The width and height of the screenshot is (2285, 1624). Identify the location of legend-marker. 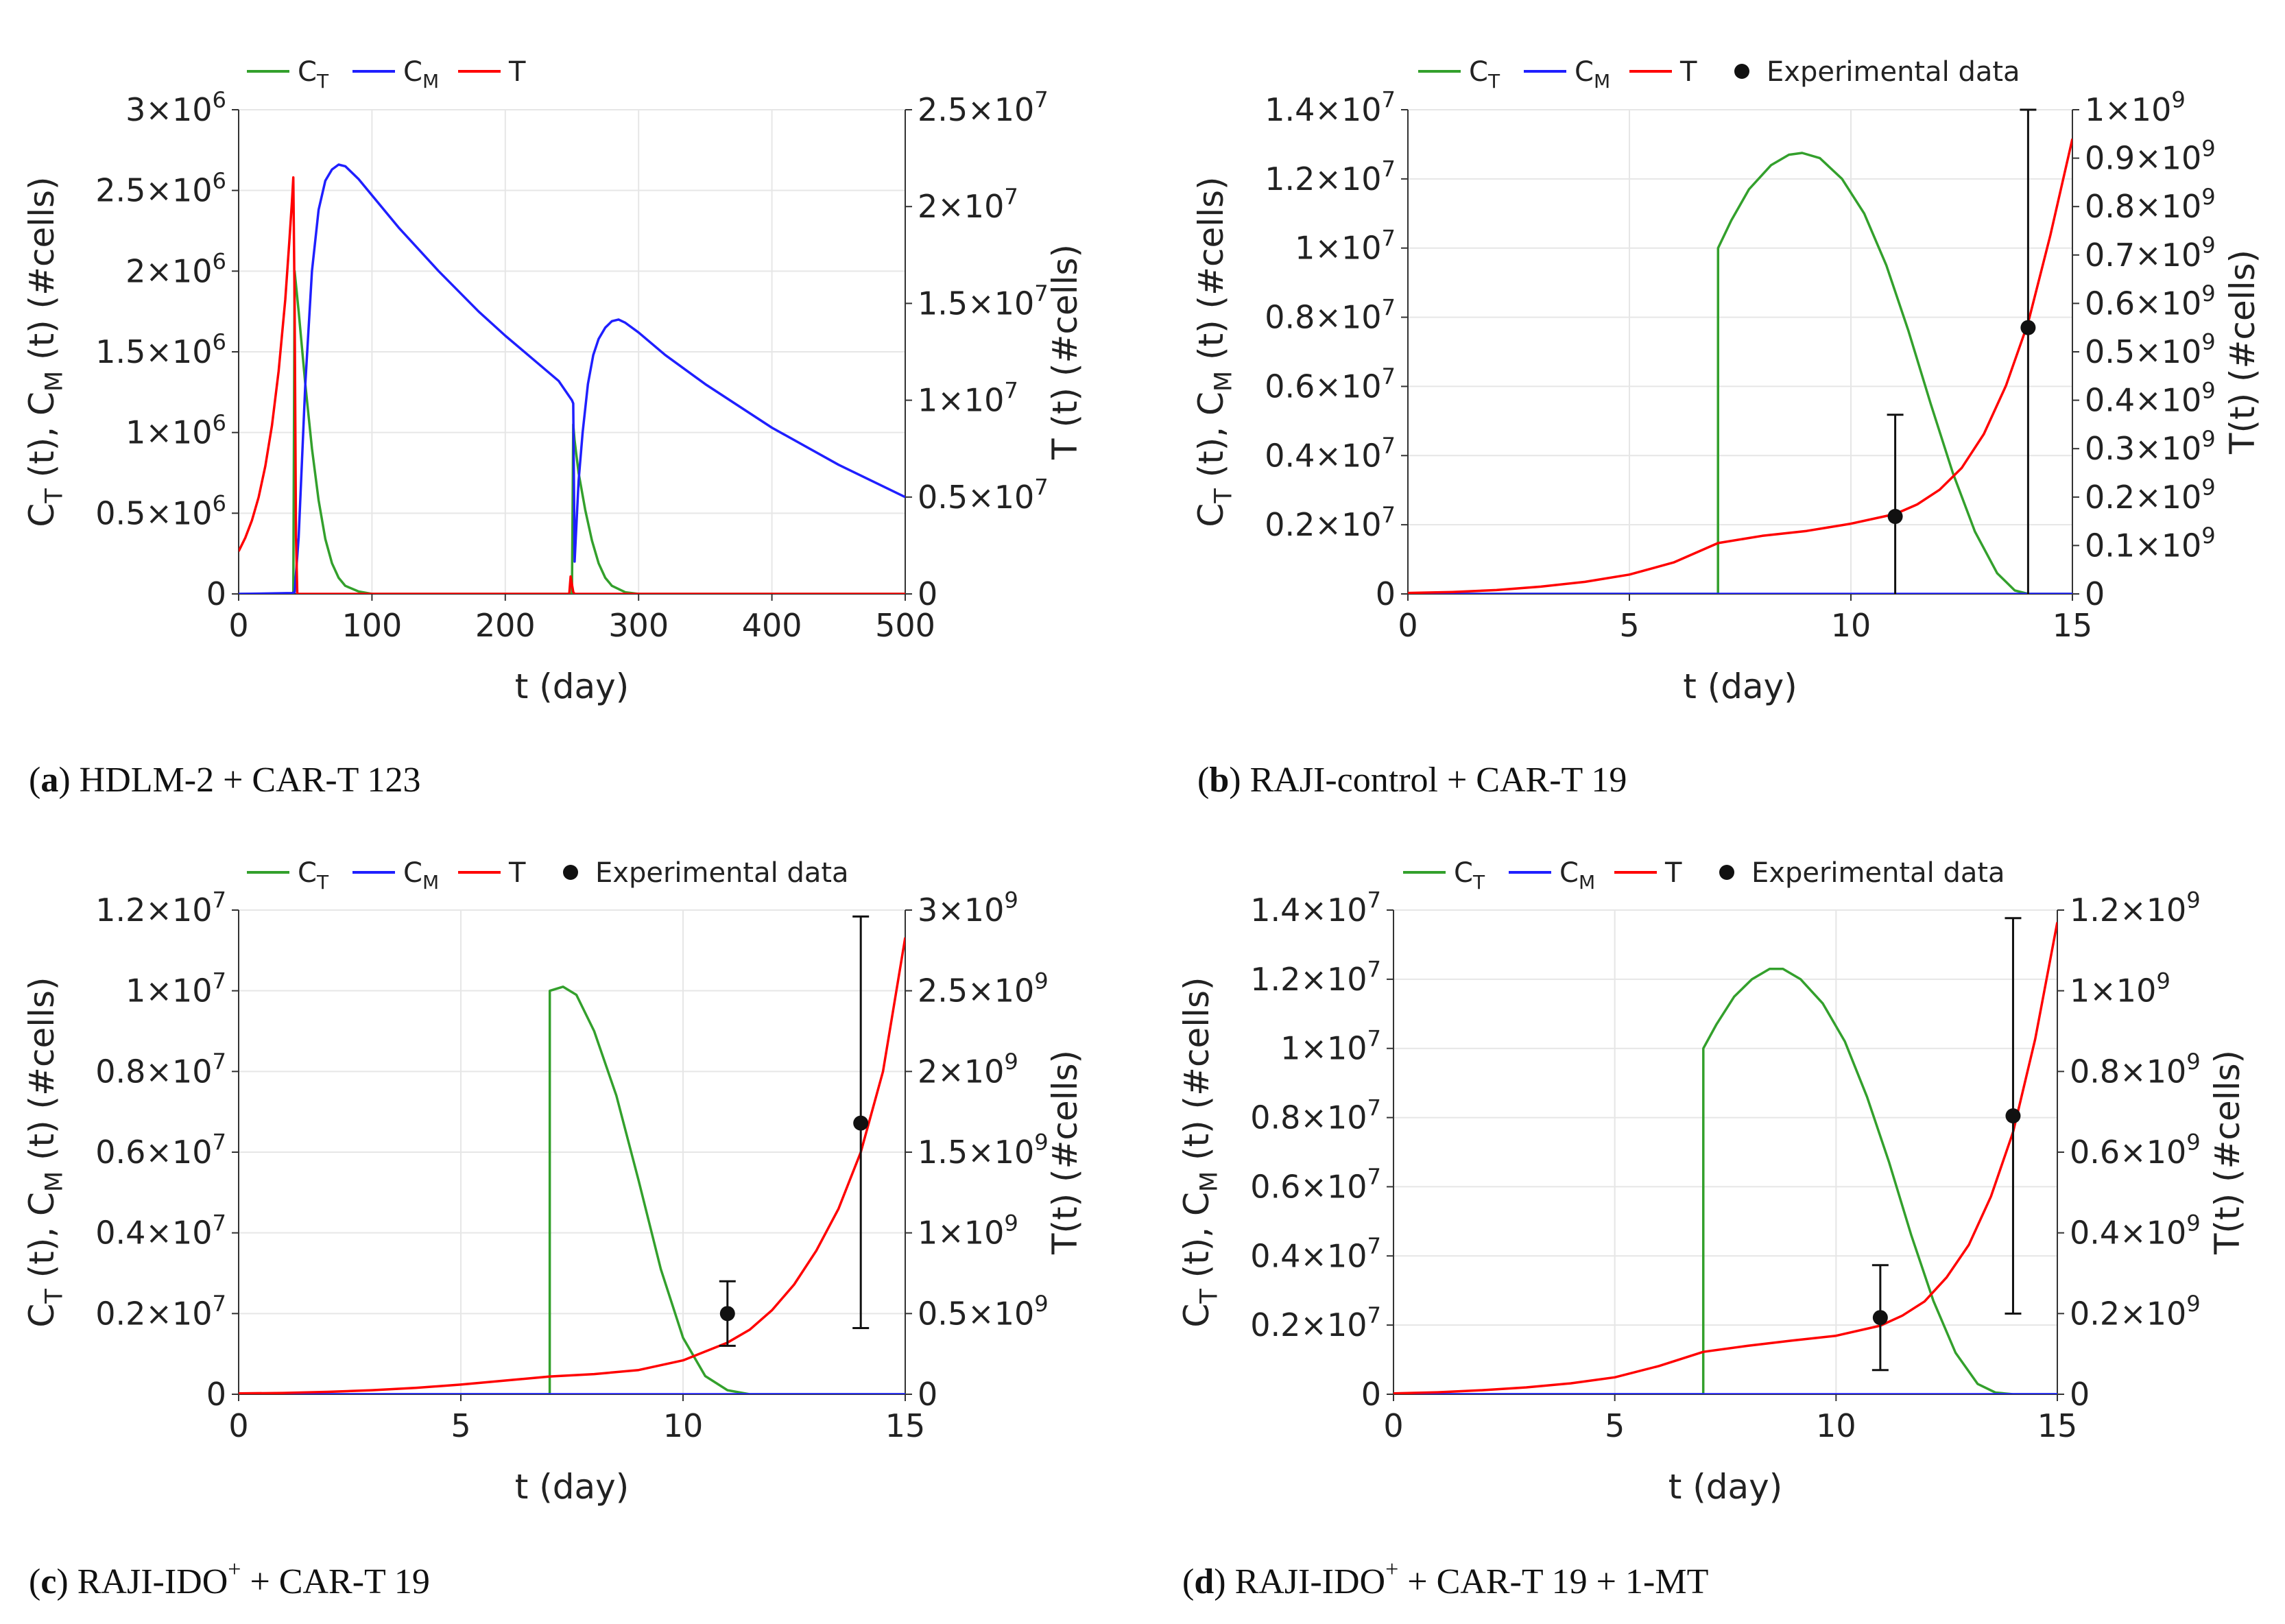
(570, 872).